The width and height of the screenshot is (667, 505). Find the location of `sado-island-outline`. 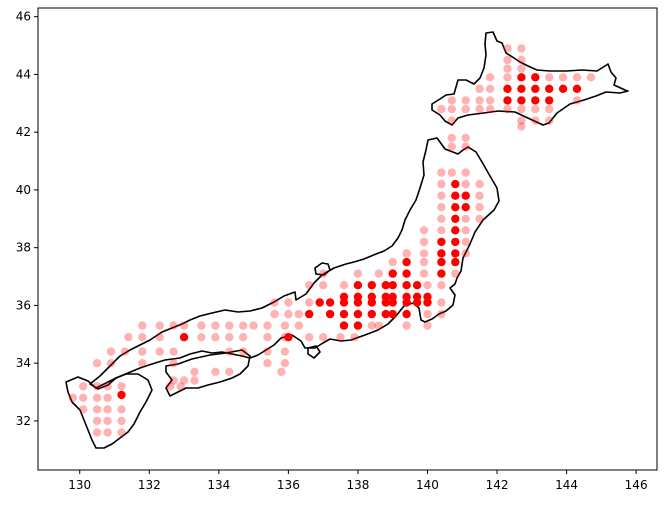

sado-island-outline is located at coordinates (322, 269).